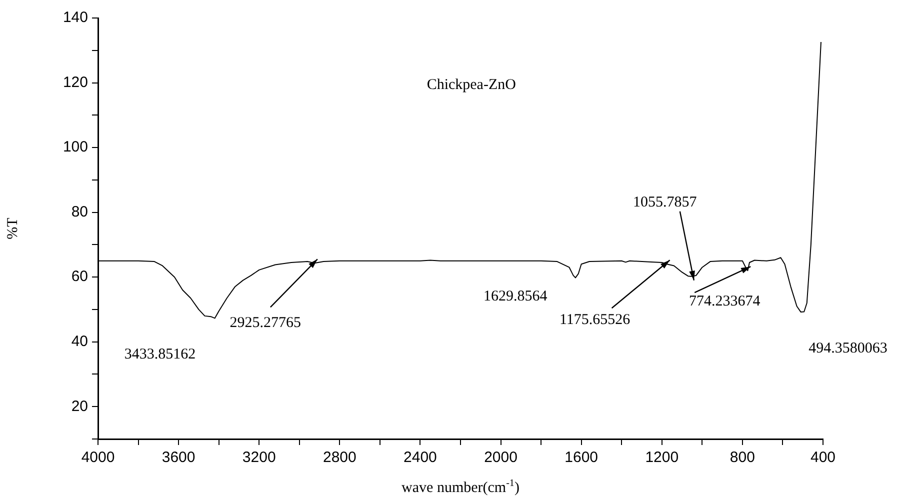  What do you see at coordinates (79, 211) in the screenshot?
I see `y-tick-label: 80` at bounding box center [79, 211].